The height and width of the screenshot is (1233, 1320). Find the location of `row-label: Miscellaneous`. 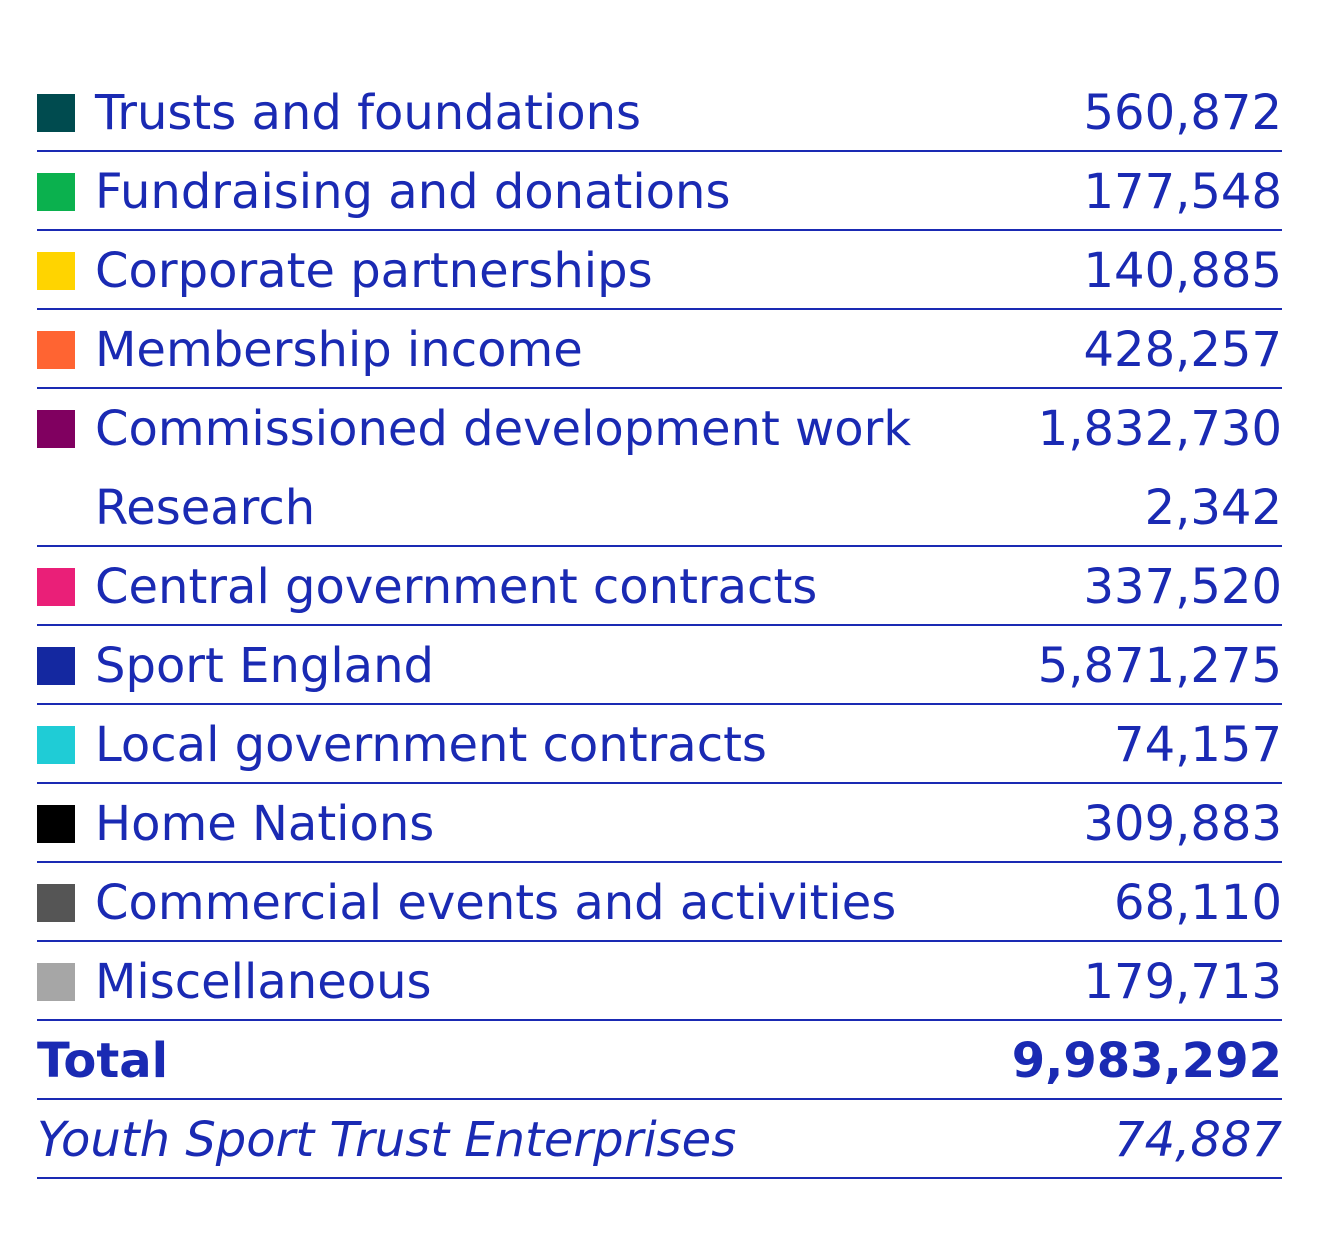

row-label: Miscellaneous is located at coordinates (263, 982).